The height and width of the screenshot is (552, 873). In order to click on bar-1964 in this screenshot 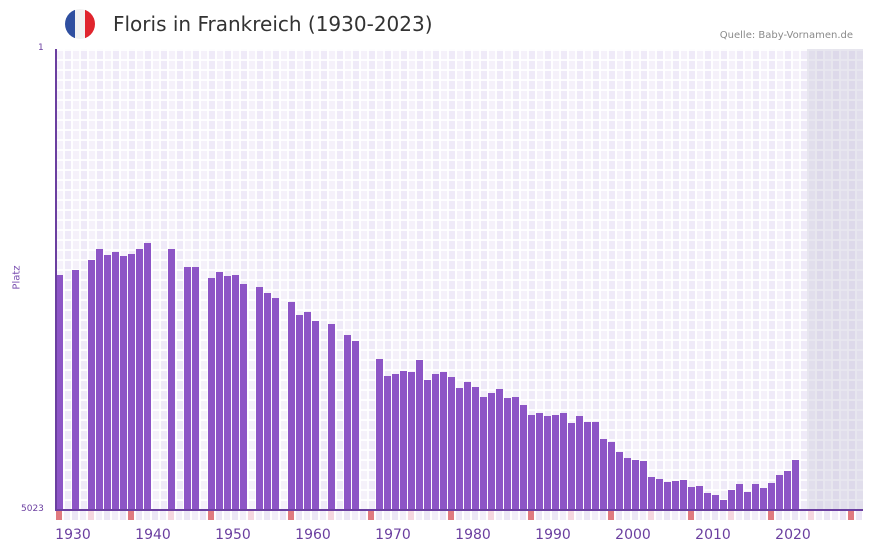, I will do `click(331, 416)`.